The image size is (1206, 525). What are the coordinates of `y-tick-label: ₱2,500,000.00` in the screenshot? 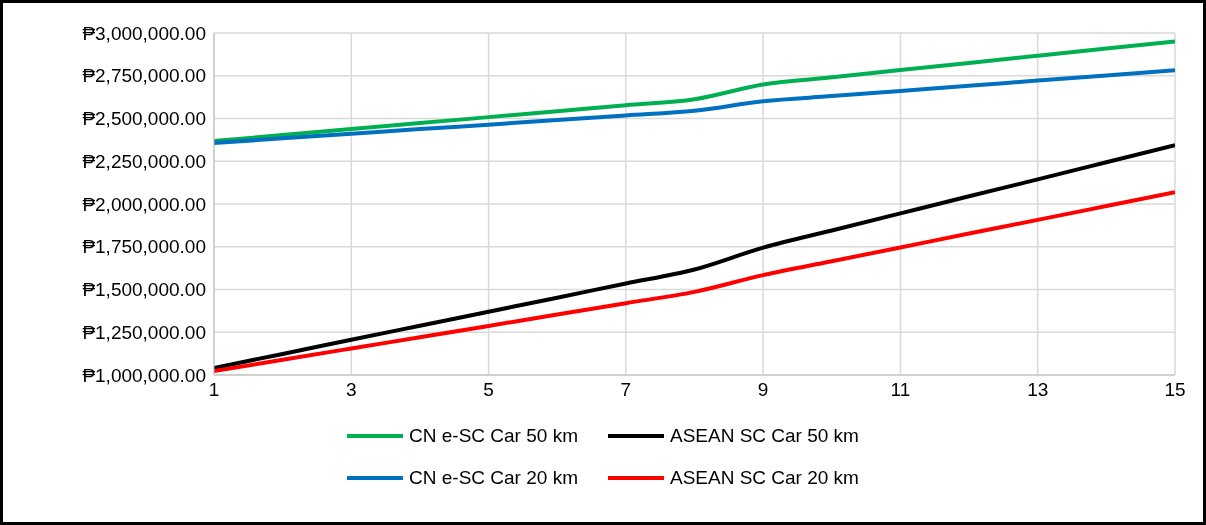 It's located at (144, 119).